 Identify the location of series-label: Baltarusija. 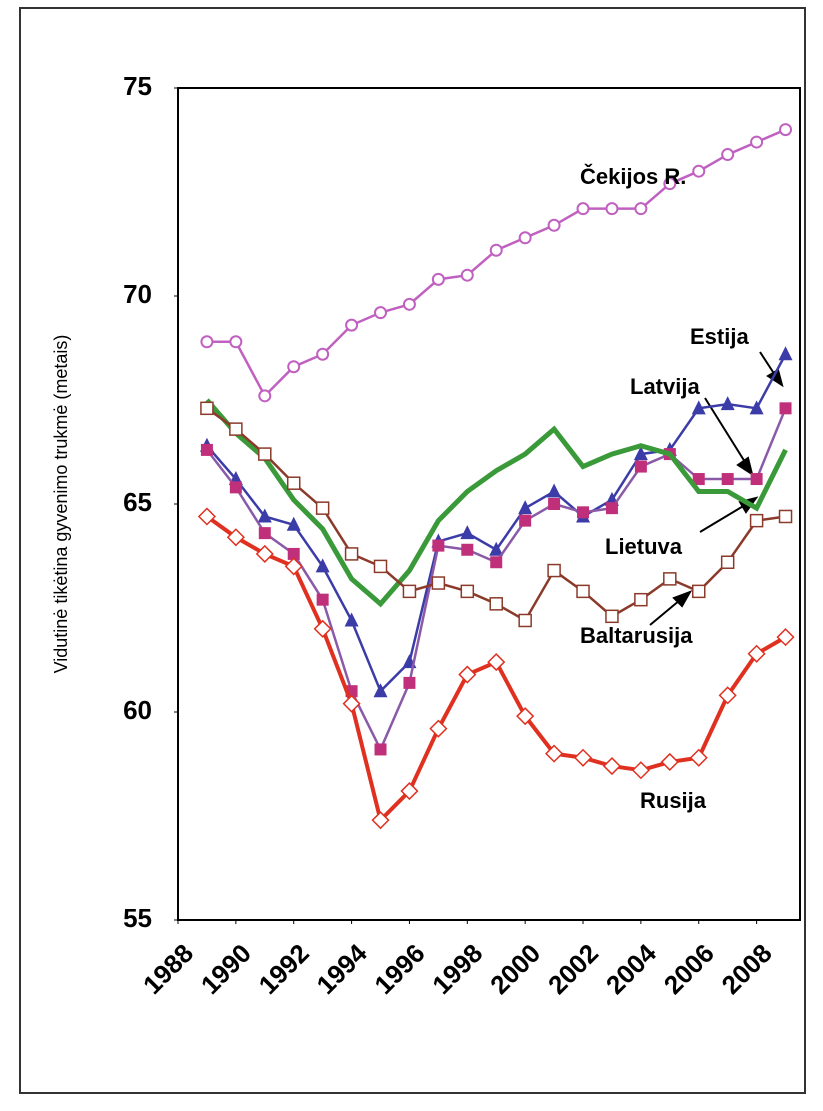
(636, 635).